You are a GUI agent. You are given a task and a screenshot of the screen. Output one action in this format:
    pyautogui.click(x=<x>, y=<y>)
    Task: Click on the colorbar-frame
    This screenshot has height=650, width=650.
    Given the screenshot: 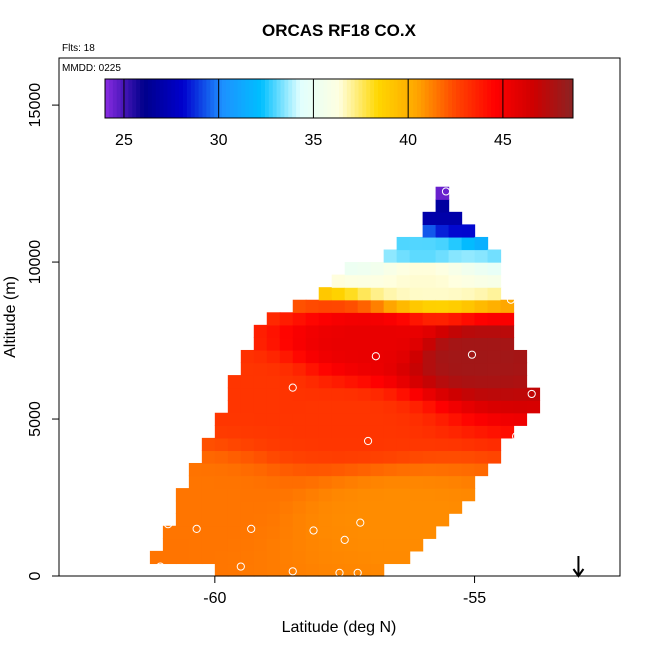 What is the action you would take?
    pyautogui.click(x=339, y=98)
    